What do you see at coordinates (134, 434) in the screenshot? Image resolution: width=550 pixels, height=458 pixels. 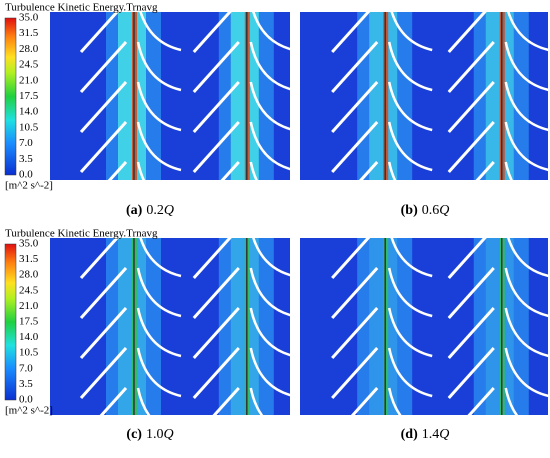 I see `caption-letter: (c)` at bounding box center [134, 434].